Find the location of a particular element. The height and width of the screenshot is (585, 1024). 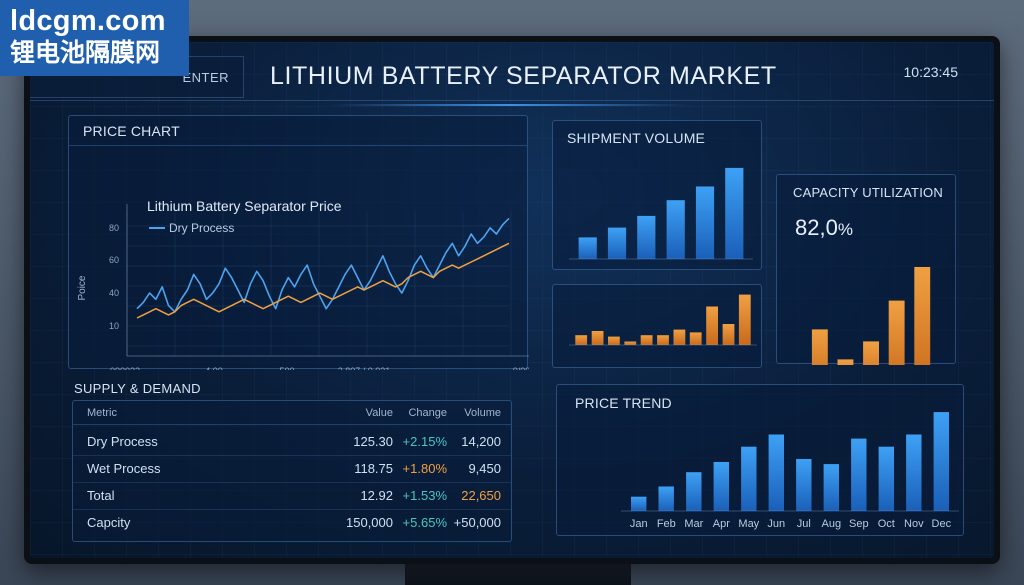

row-volume: 14,200 is located at coordinates (481, 441).